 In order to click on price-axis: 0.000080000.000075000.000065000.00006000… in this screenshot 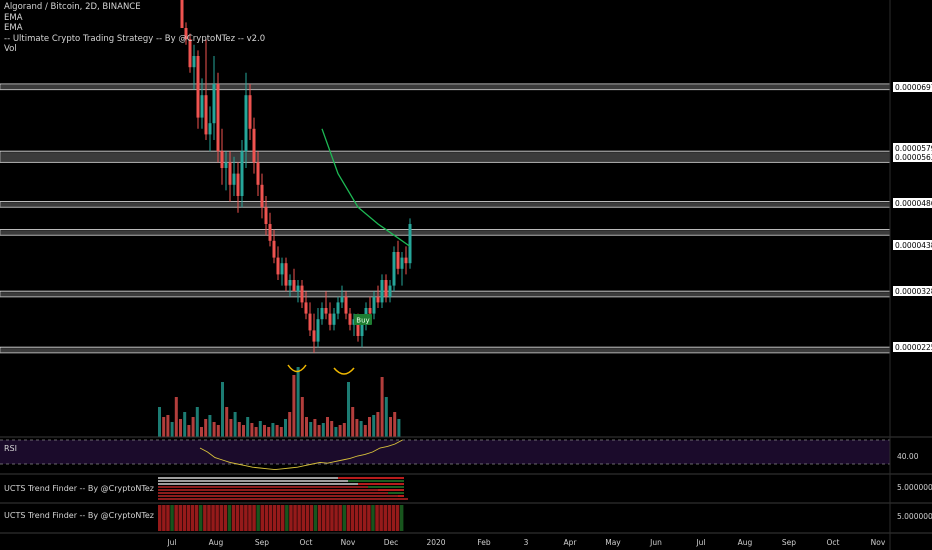, I will do `click(910, 275)`.